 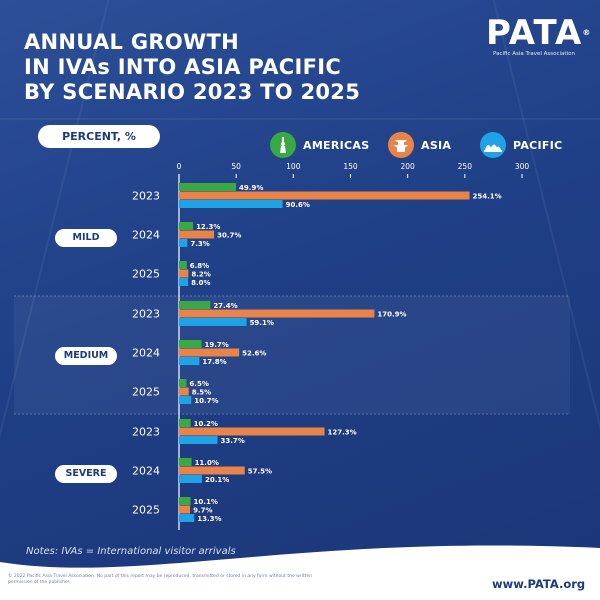 I want to click on data-label: 33.7%, so click(x=233, y=441).